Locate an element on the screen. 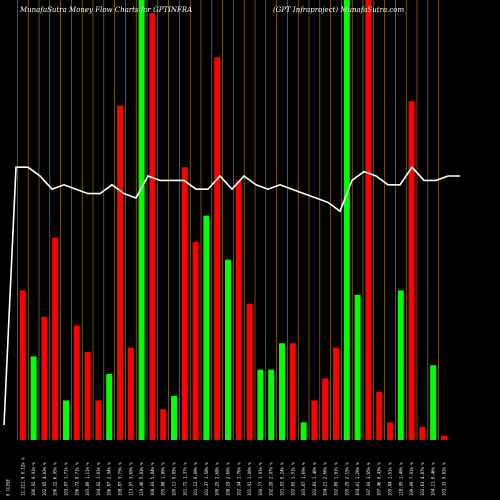  x-tick-label: 108.87 3.75% % is located at coordinates (120, 479).